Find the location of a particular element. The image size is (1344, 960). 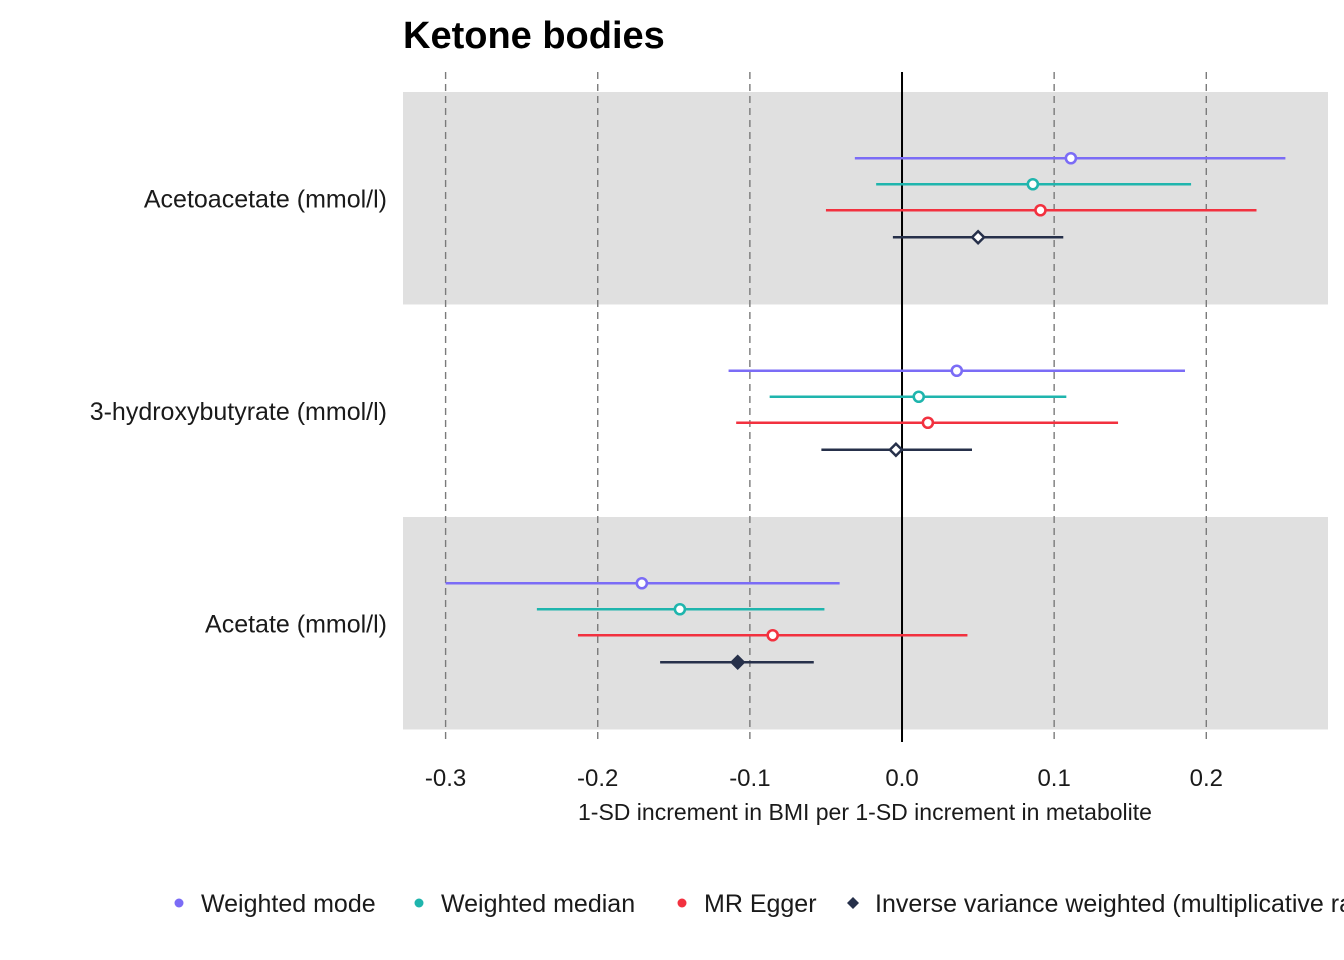

category-label-1: 3-hydroxybutyrate (mmol/l) is located at coordinates (238, 412).